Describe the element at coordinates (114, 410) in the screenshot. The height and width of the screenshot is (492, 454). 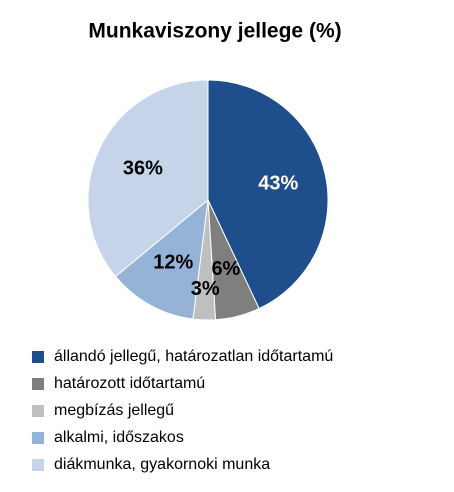
I see `legend-label: megbízás jellegű` at that location.